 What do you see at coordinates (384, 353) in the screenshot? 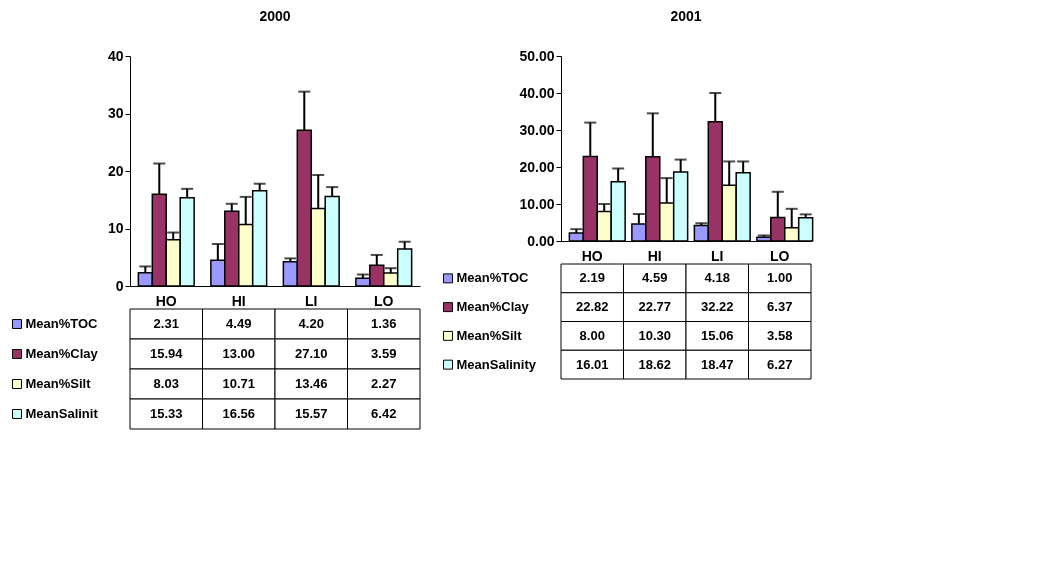
I see `data-label: 3.59` at bounding box center [384, 353].